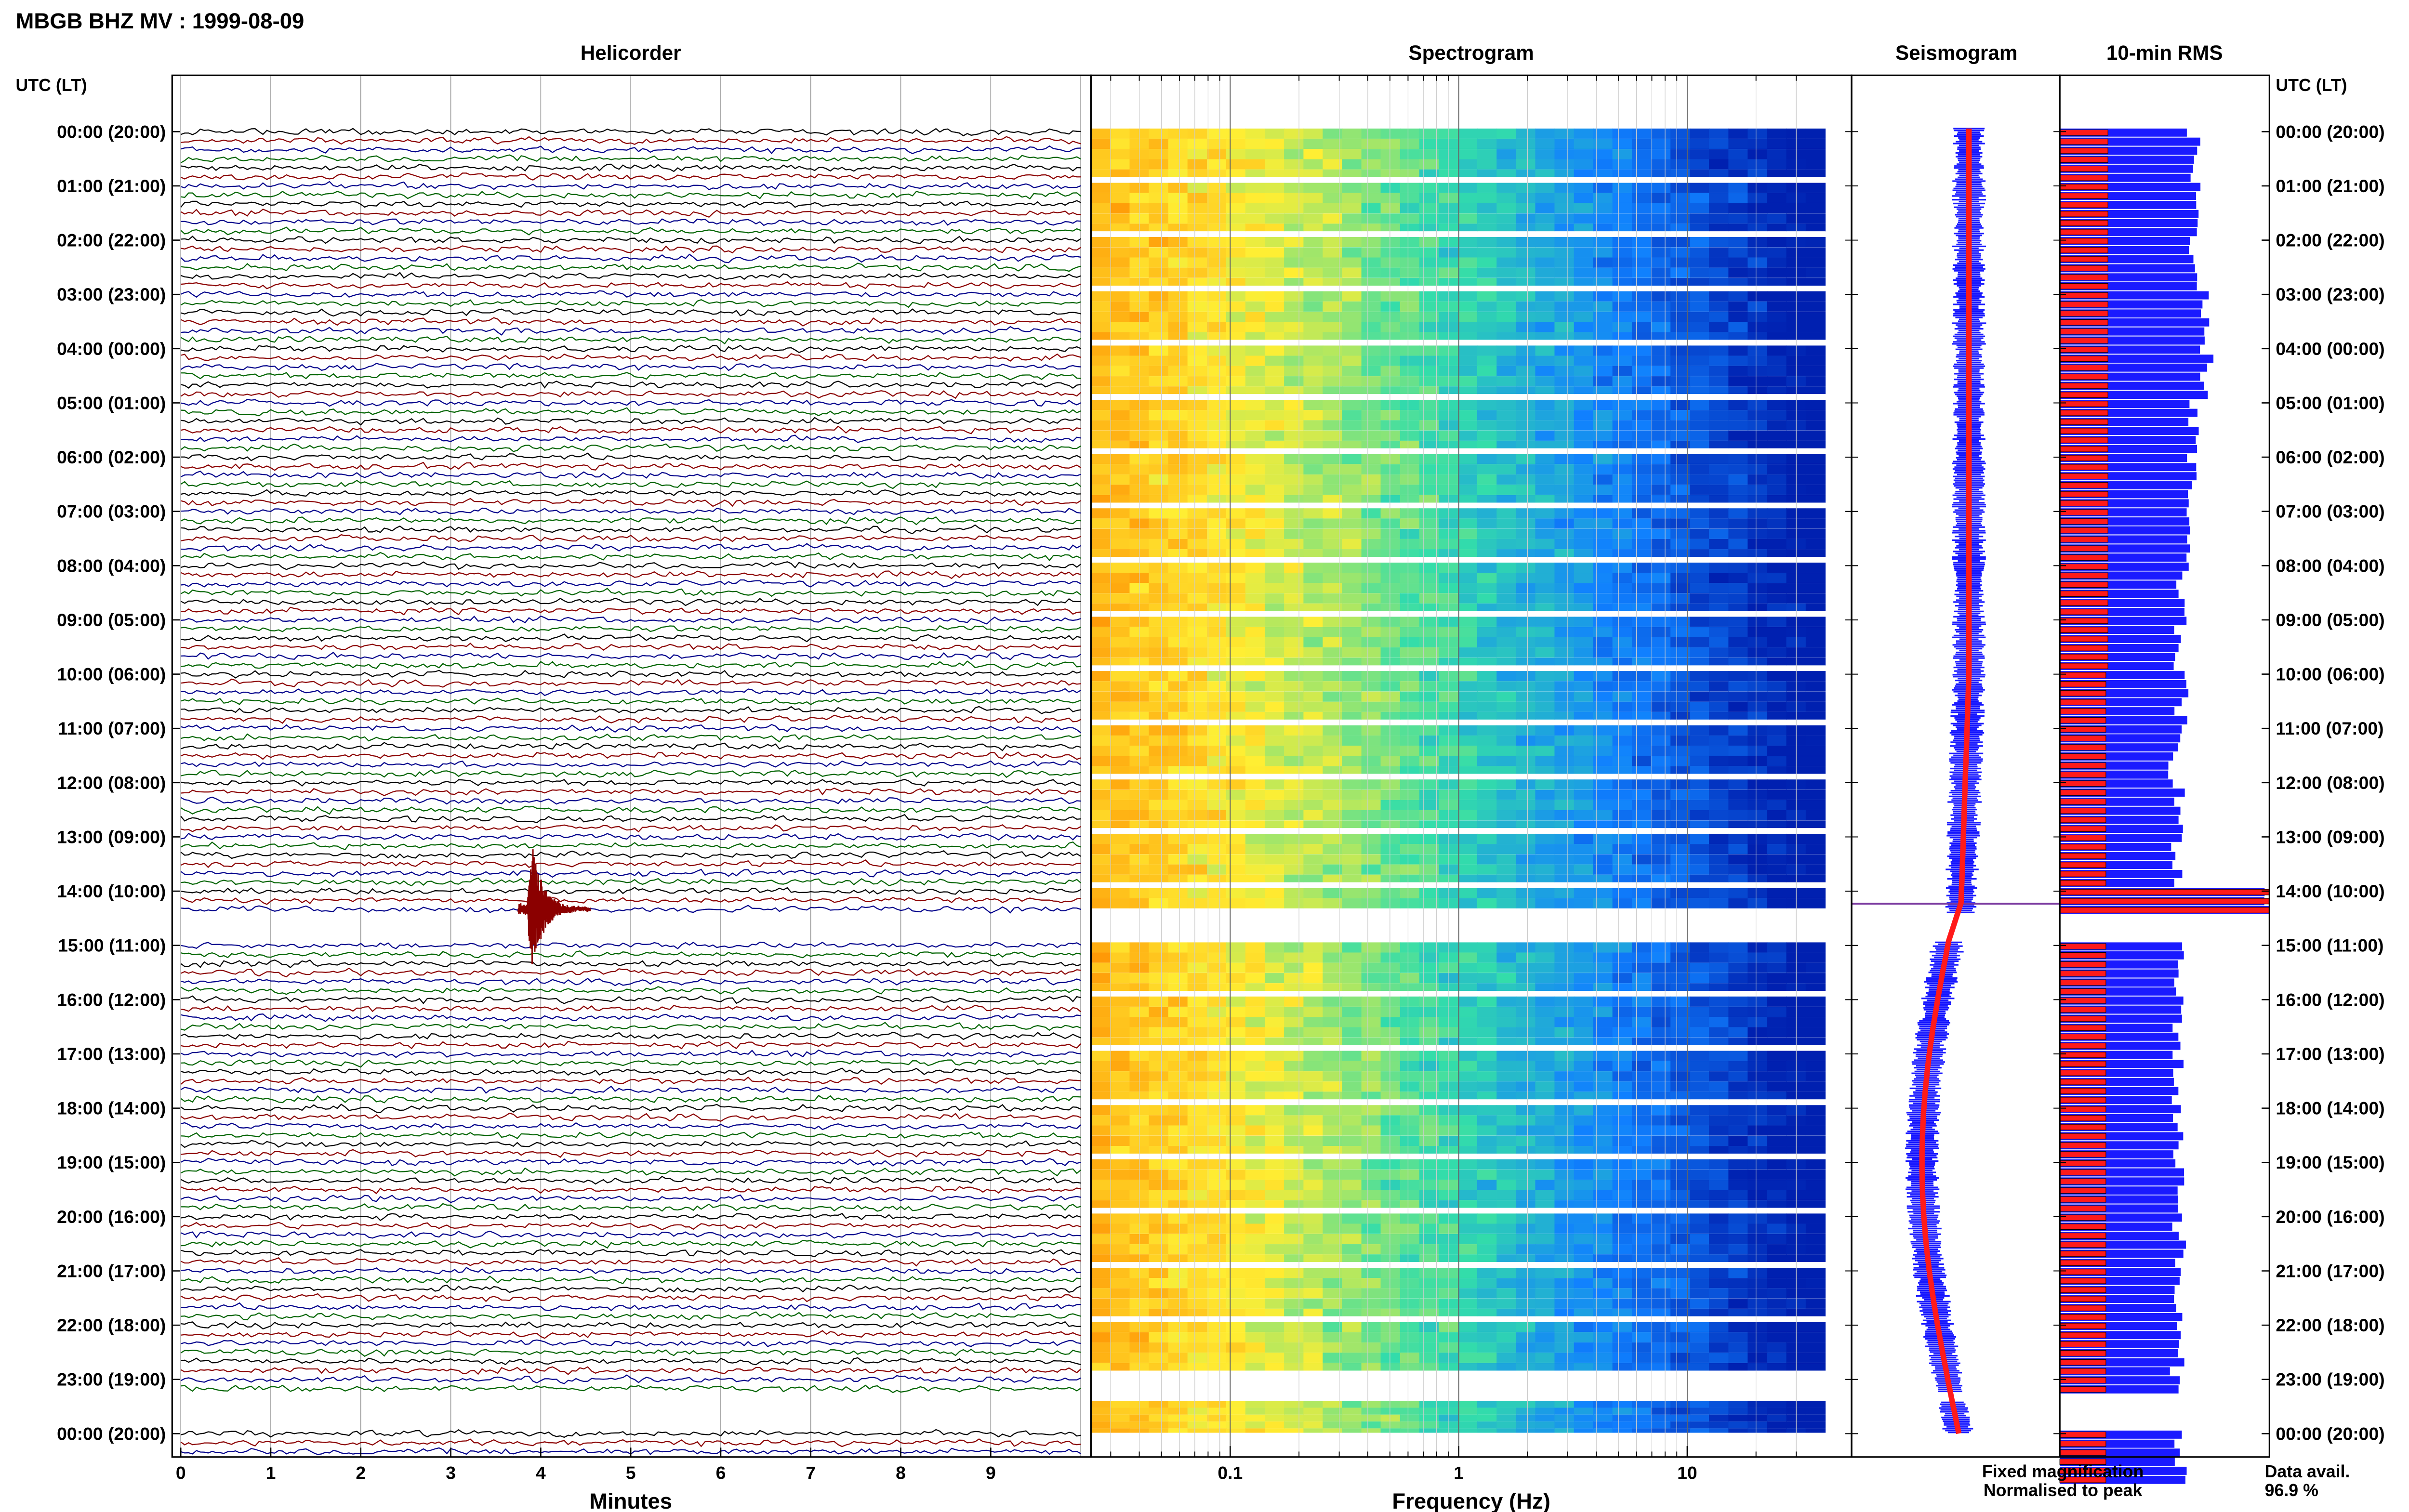 The image size is (2409, 1512). I want to click on time-label-right: 14:00 (10:00), so click(2330, 891).